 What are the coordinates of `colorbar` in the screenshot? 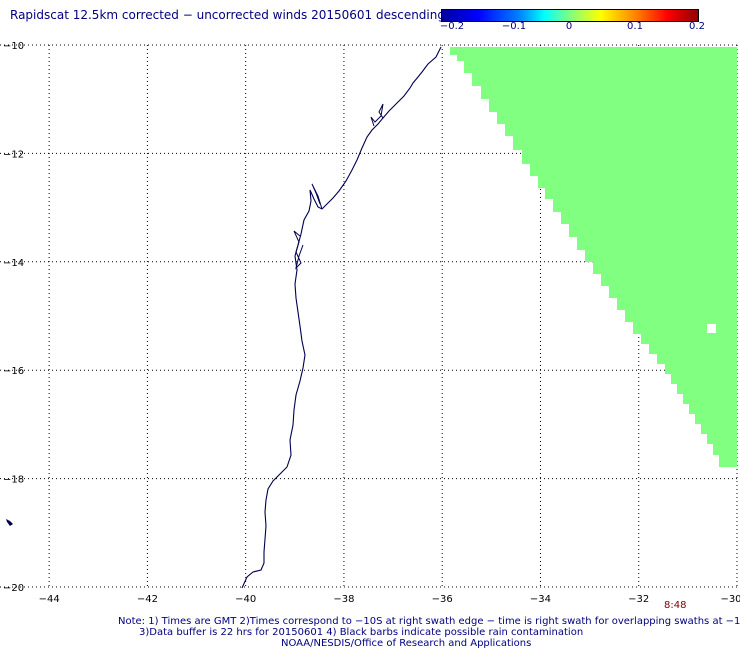 It's located at (570, 15).